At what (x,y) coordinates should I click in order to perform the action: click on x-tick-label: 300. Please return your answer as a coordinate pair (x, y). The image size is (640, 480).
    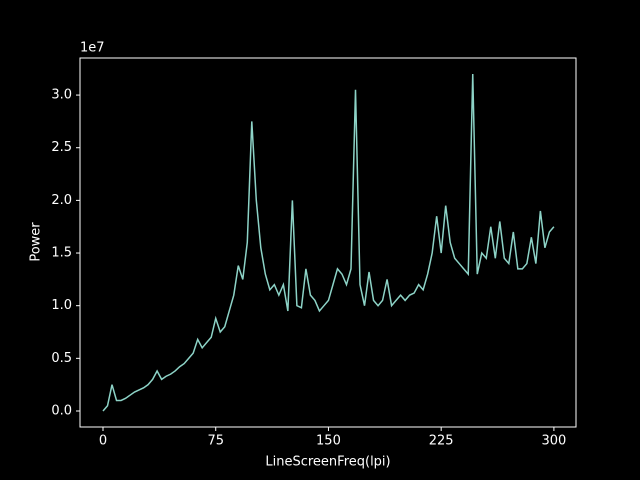
    Looking at the image, I should click on (553, 441).